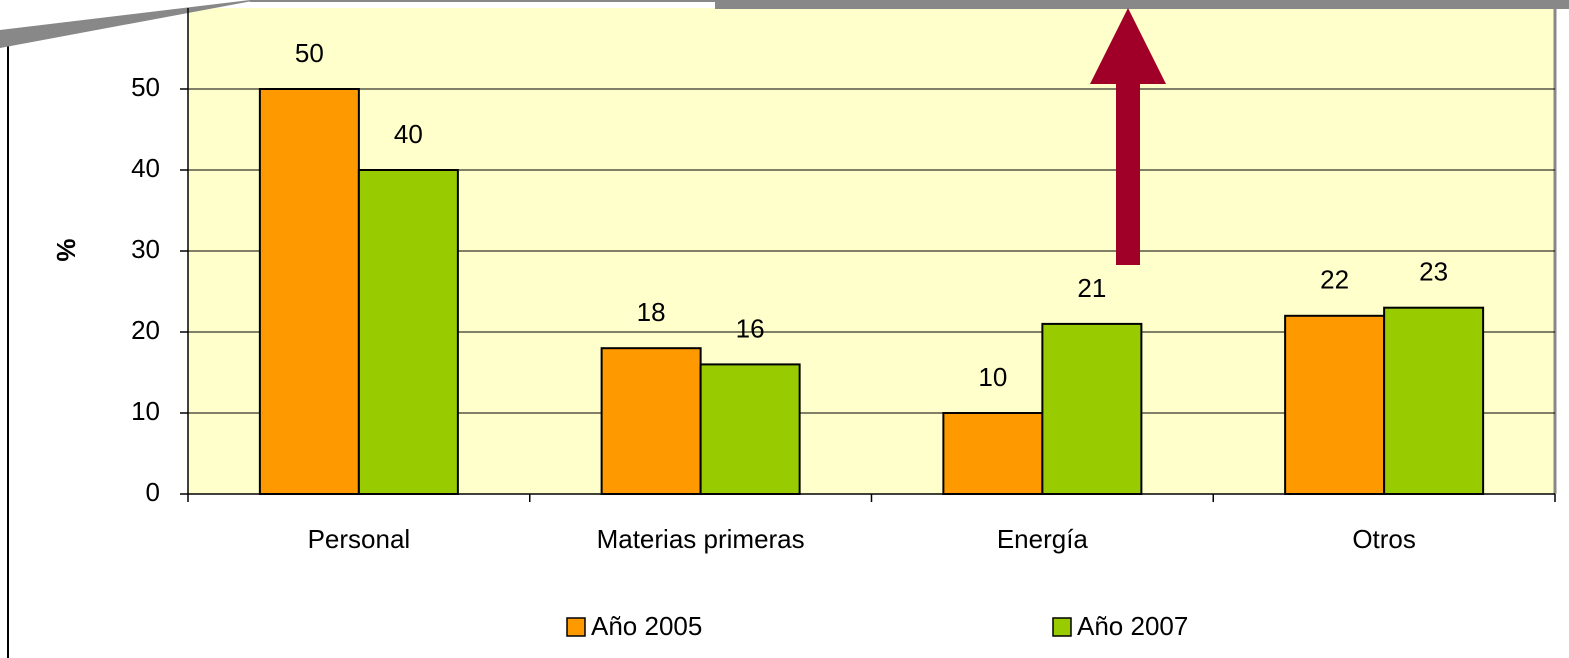 Image resolution: width=1569 pixels, height=658 pixels. What do you see at coordinates (153, 492) in the screenshot?
I see `y-tick-label: 0` at bounding box center [153, 492].